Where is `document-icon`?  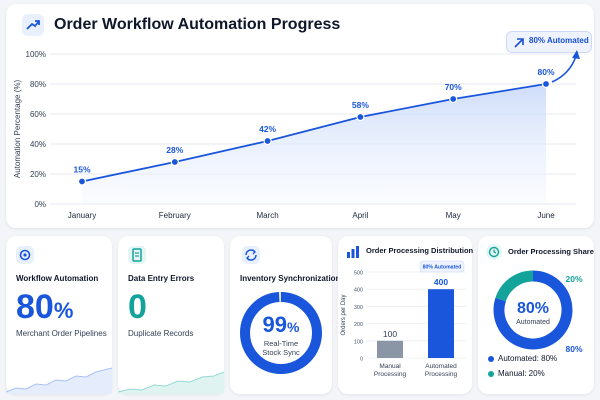 document-icon is located at coordinates (137, 255).